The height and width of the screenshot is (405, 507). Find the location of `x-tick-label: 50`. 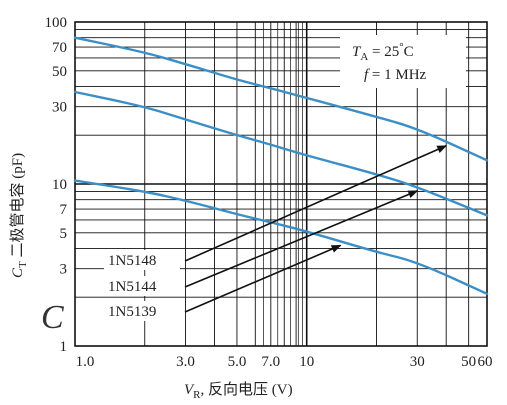

x-tick-label: 50 is located at coordinates (468, 362).